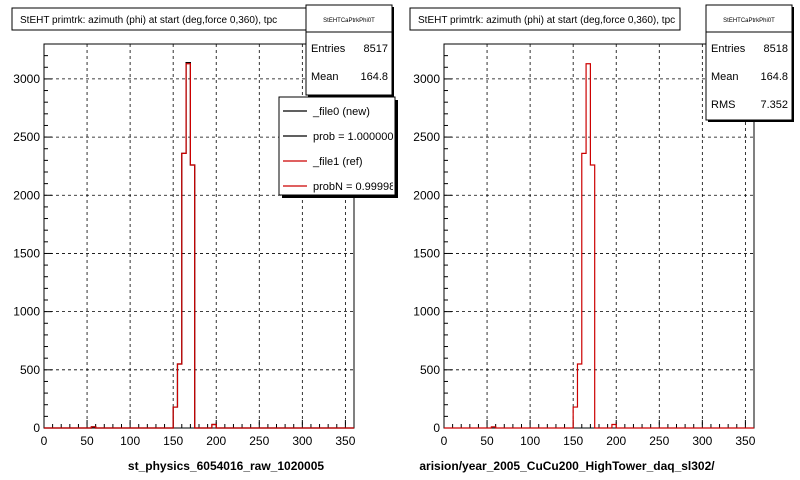 The image size is (800, 480). I want to click on stats-value: 8518, so click(776, 49).